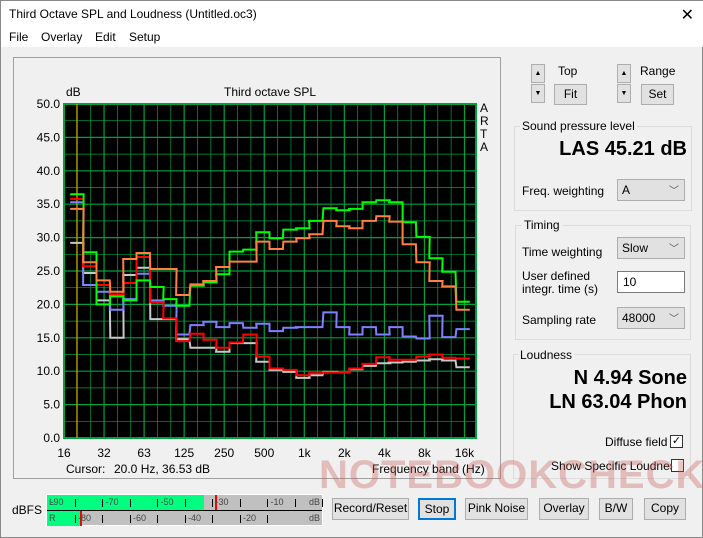  I want to click on x-tick-label: 500, so click(264, 453).